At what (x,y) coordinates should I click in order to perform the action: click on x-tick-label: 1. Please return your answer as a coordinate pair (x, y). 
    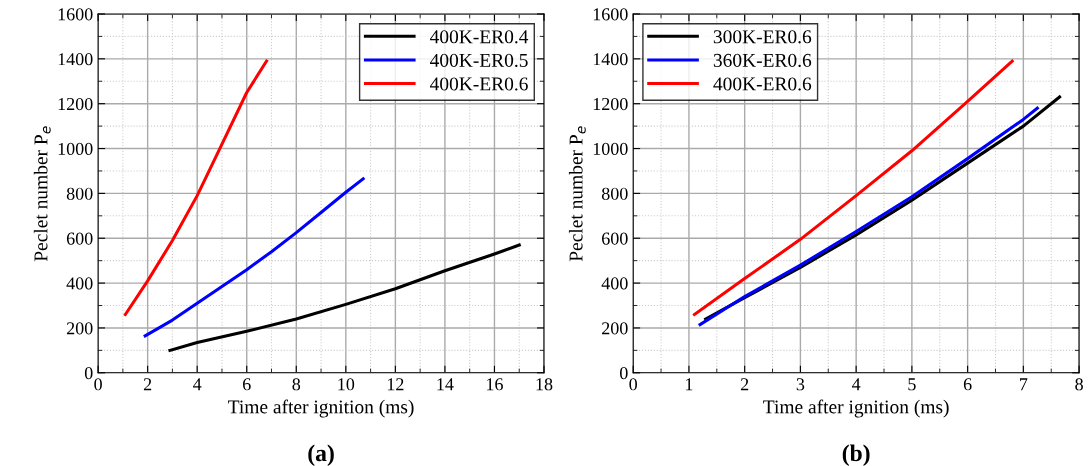
    Looking at the image, I should click on (689, 384).